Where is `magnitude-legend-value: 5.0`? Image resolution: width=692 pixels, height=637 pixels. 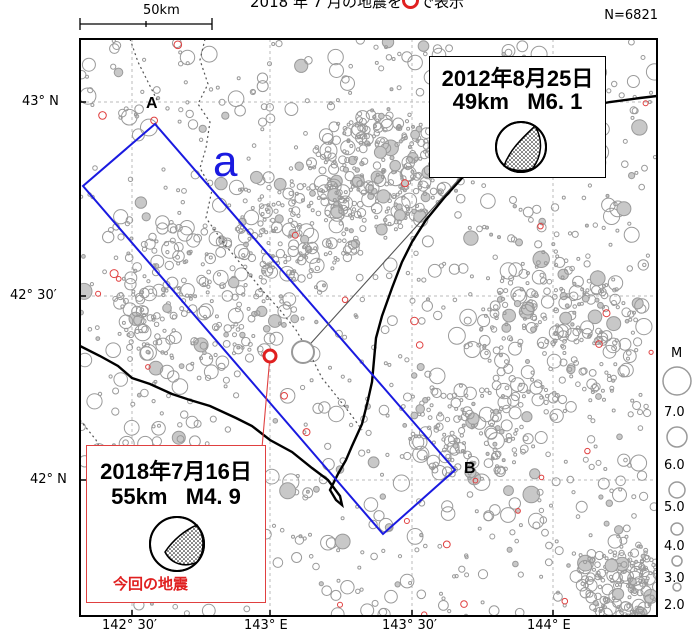 magnitude-legend-value: 5.0 is located at coordinates (674, 507).